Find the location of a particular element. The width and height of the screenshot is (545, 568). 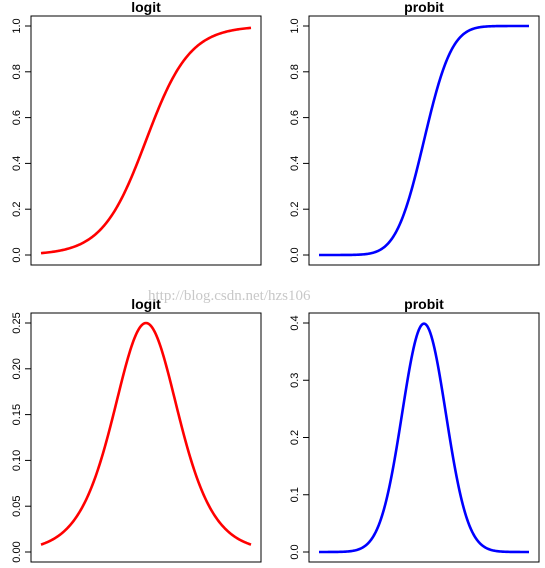

y-tick-label: 0.3 is located at coordinates (295, 380).